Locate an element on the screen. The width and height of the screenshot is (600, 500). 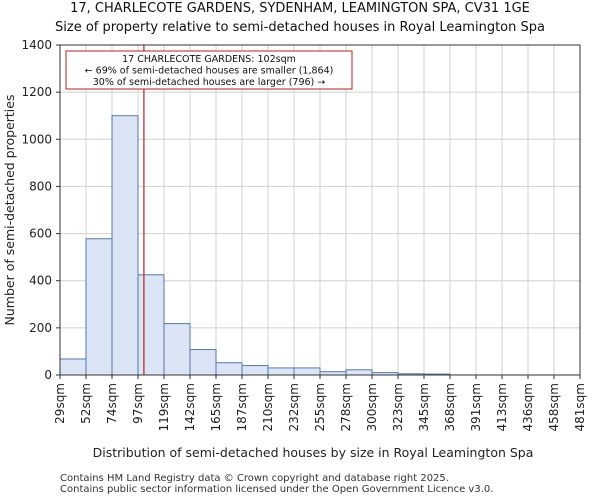
x-tick-label: 345sqm is located at coordinates (424, 407).